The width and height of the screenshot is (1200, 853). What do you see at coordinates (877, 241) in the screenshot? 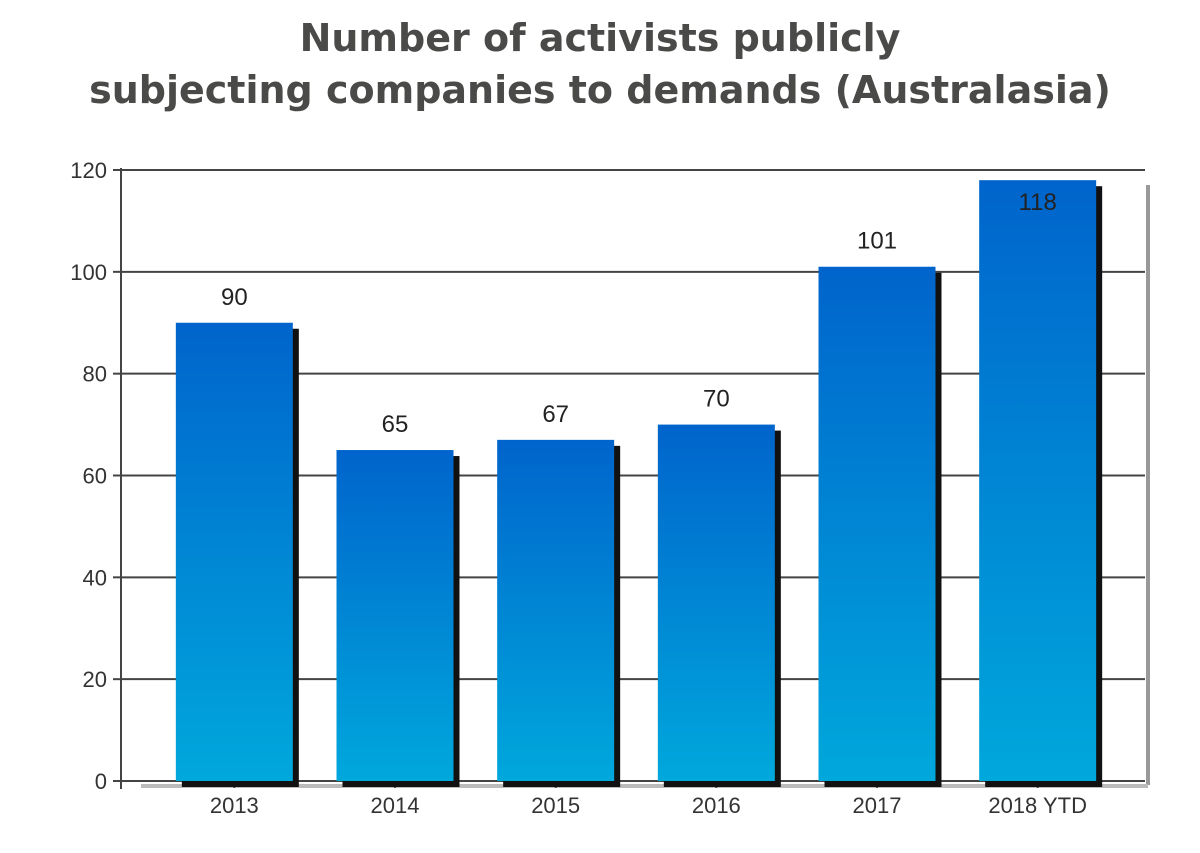
I see `data-label: 101` at bounding box center [877, 241].